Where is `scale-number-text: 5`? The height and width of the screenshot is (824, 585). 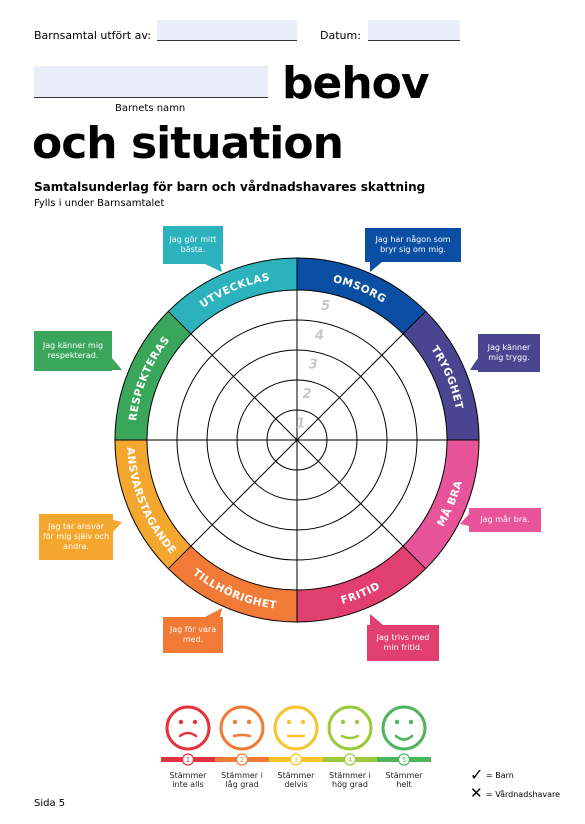
scale-number-text: 5 is located at coordinates (404, 760).